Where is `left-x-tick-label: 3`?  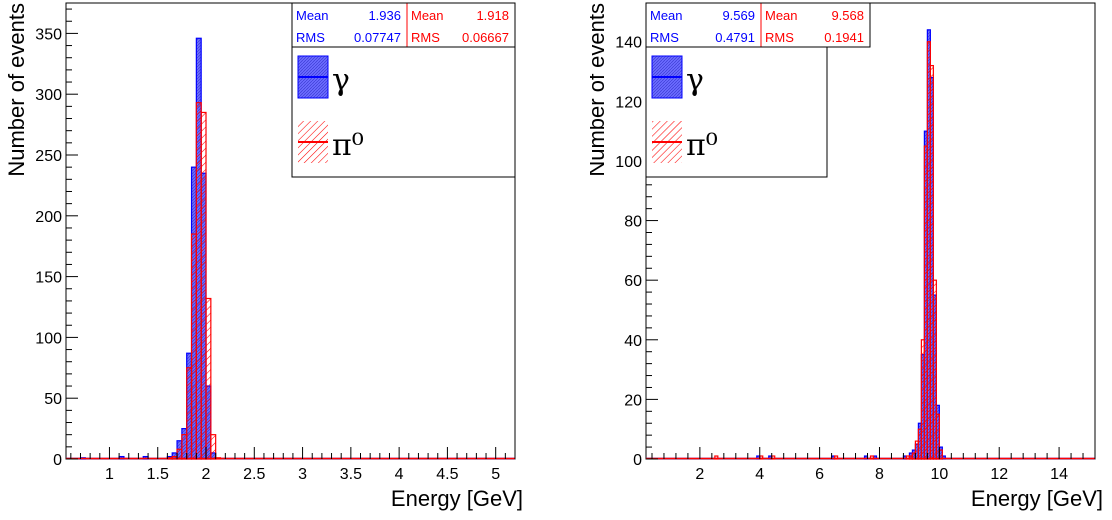 left-x-tick-label: 3 is located at coordinates (302, 474).